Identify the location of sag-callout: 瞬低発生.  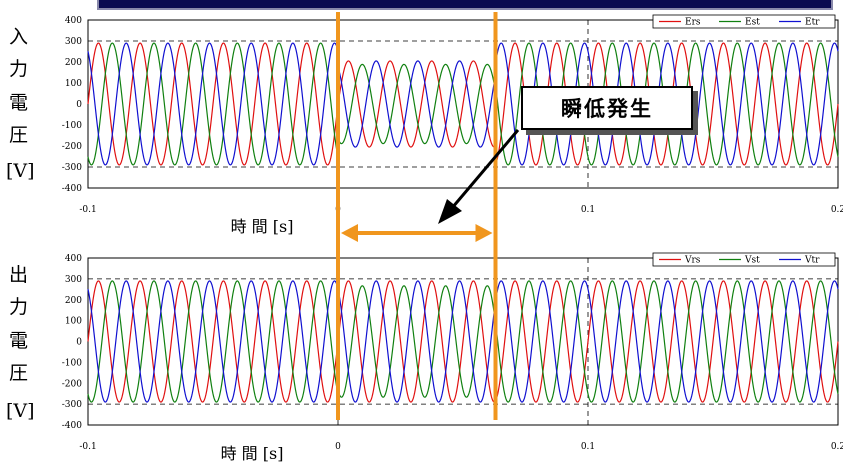
(607, 108).